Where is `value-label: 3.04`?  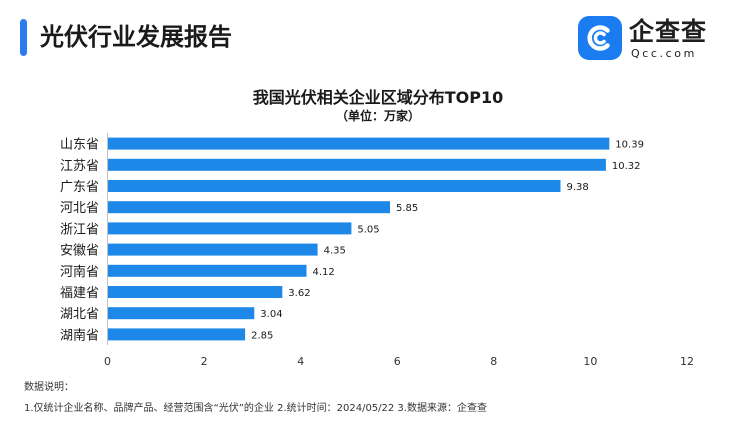
value-label: 3.04 is located at coordinates (271, 314).